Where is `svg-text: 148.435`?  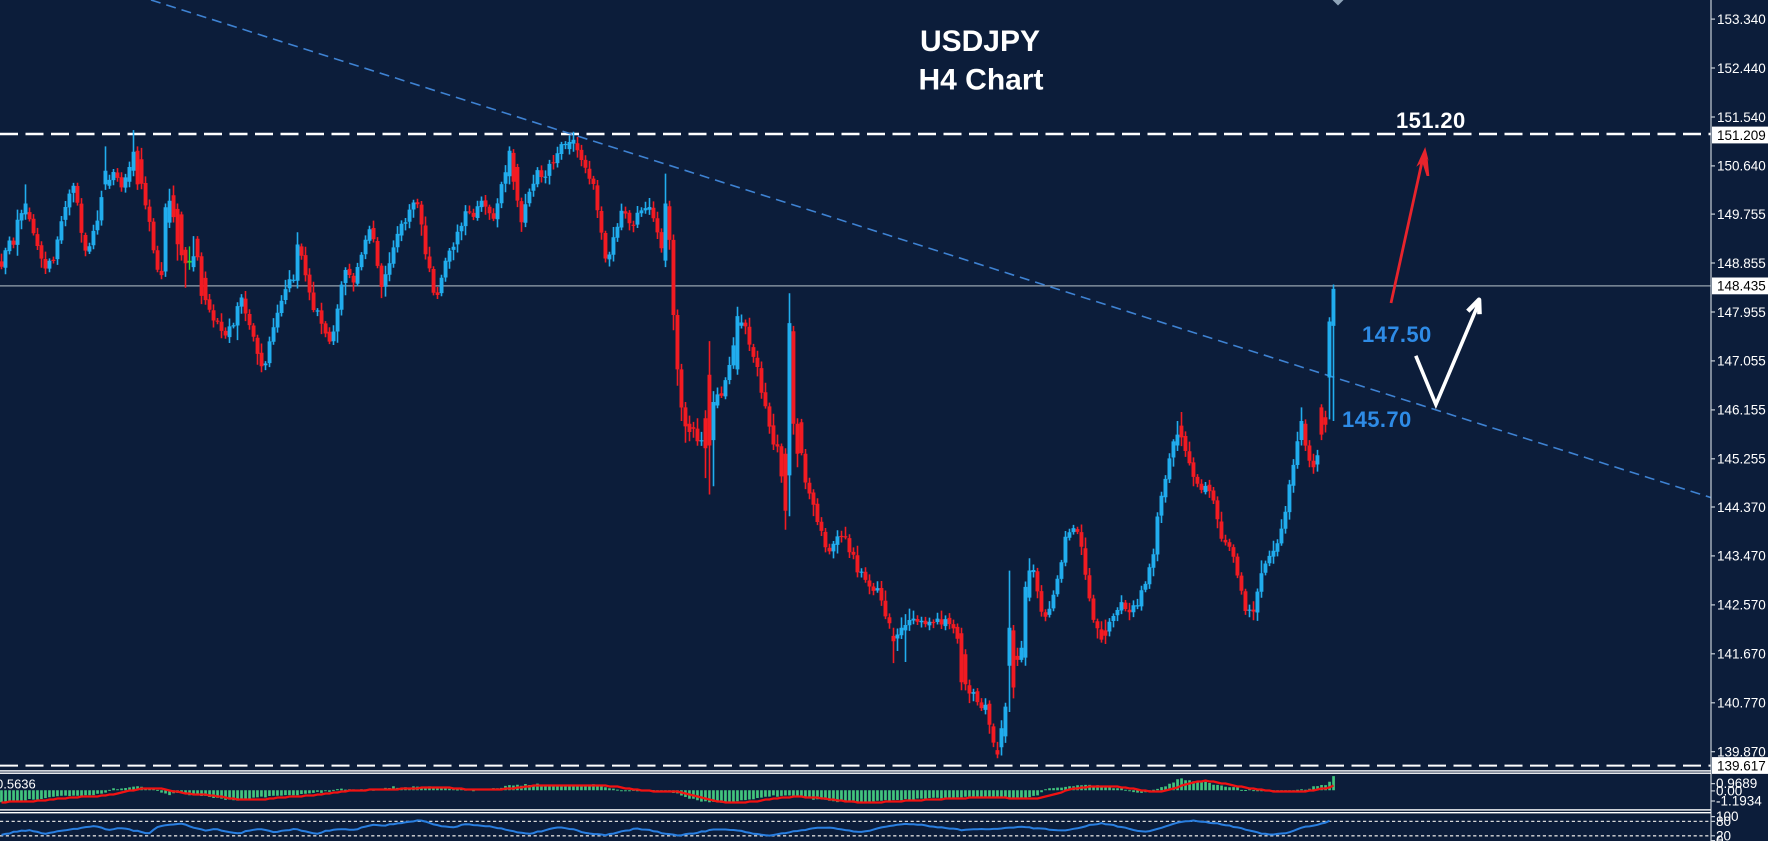
svg-text: 148.435 is located at coordinates (1741, 286).